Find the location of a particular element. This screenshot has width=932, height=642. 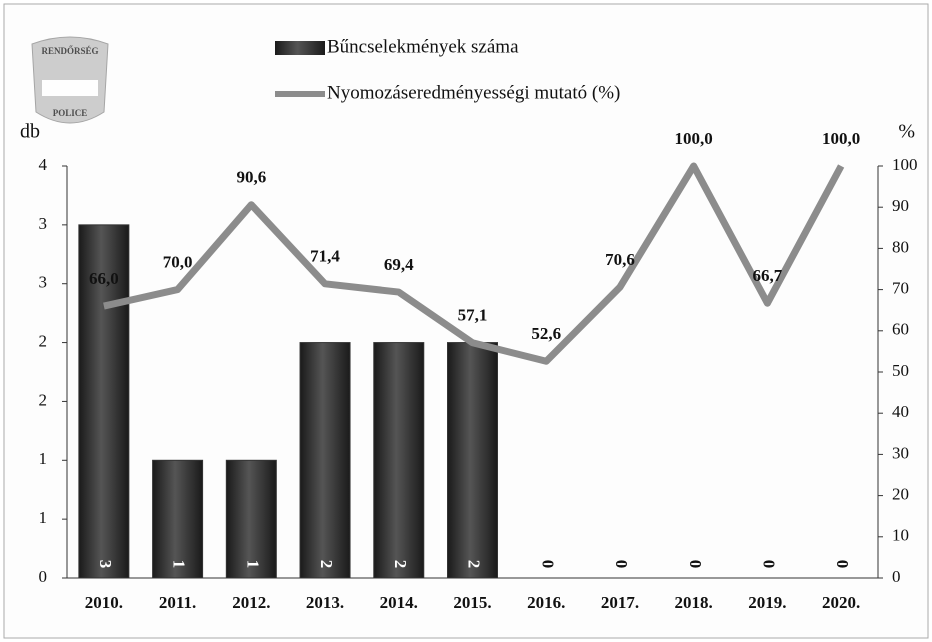

legend-label: Nyomozáseredményességi mutató (%) is located at coordinates (473, 92).